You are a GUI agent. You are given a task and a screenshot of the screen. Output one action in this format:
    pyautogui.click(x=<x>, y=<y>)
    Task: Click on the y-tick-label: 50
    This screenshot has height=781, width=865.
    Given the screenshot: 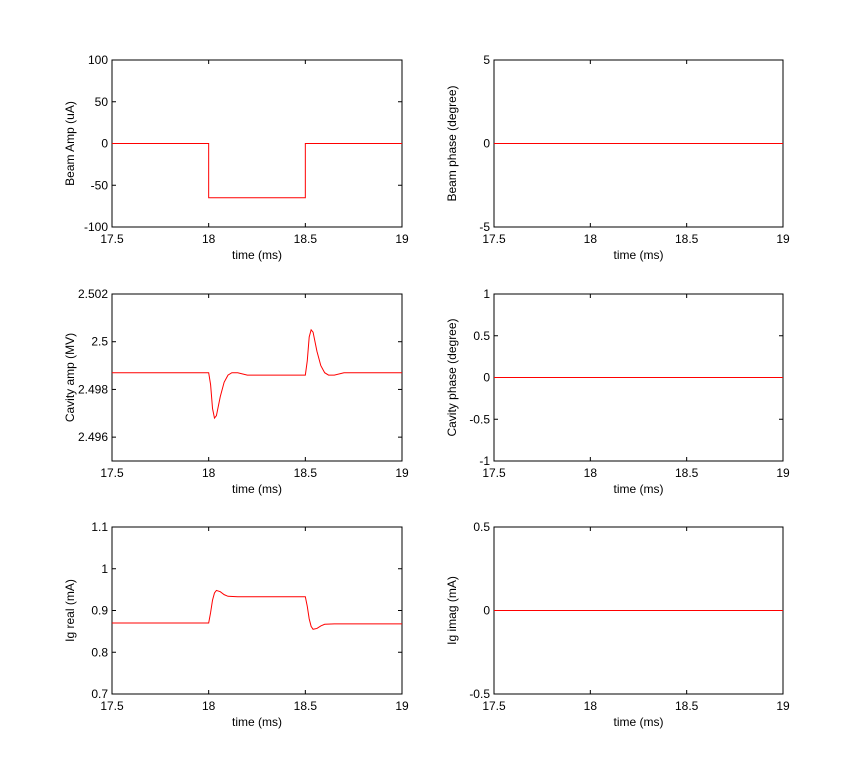 What is the action you would take?
    pyautogui.click(x=102, y=102)
    